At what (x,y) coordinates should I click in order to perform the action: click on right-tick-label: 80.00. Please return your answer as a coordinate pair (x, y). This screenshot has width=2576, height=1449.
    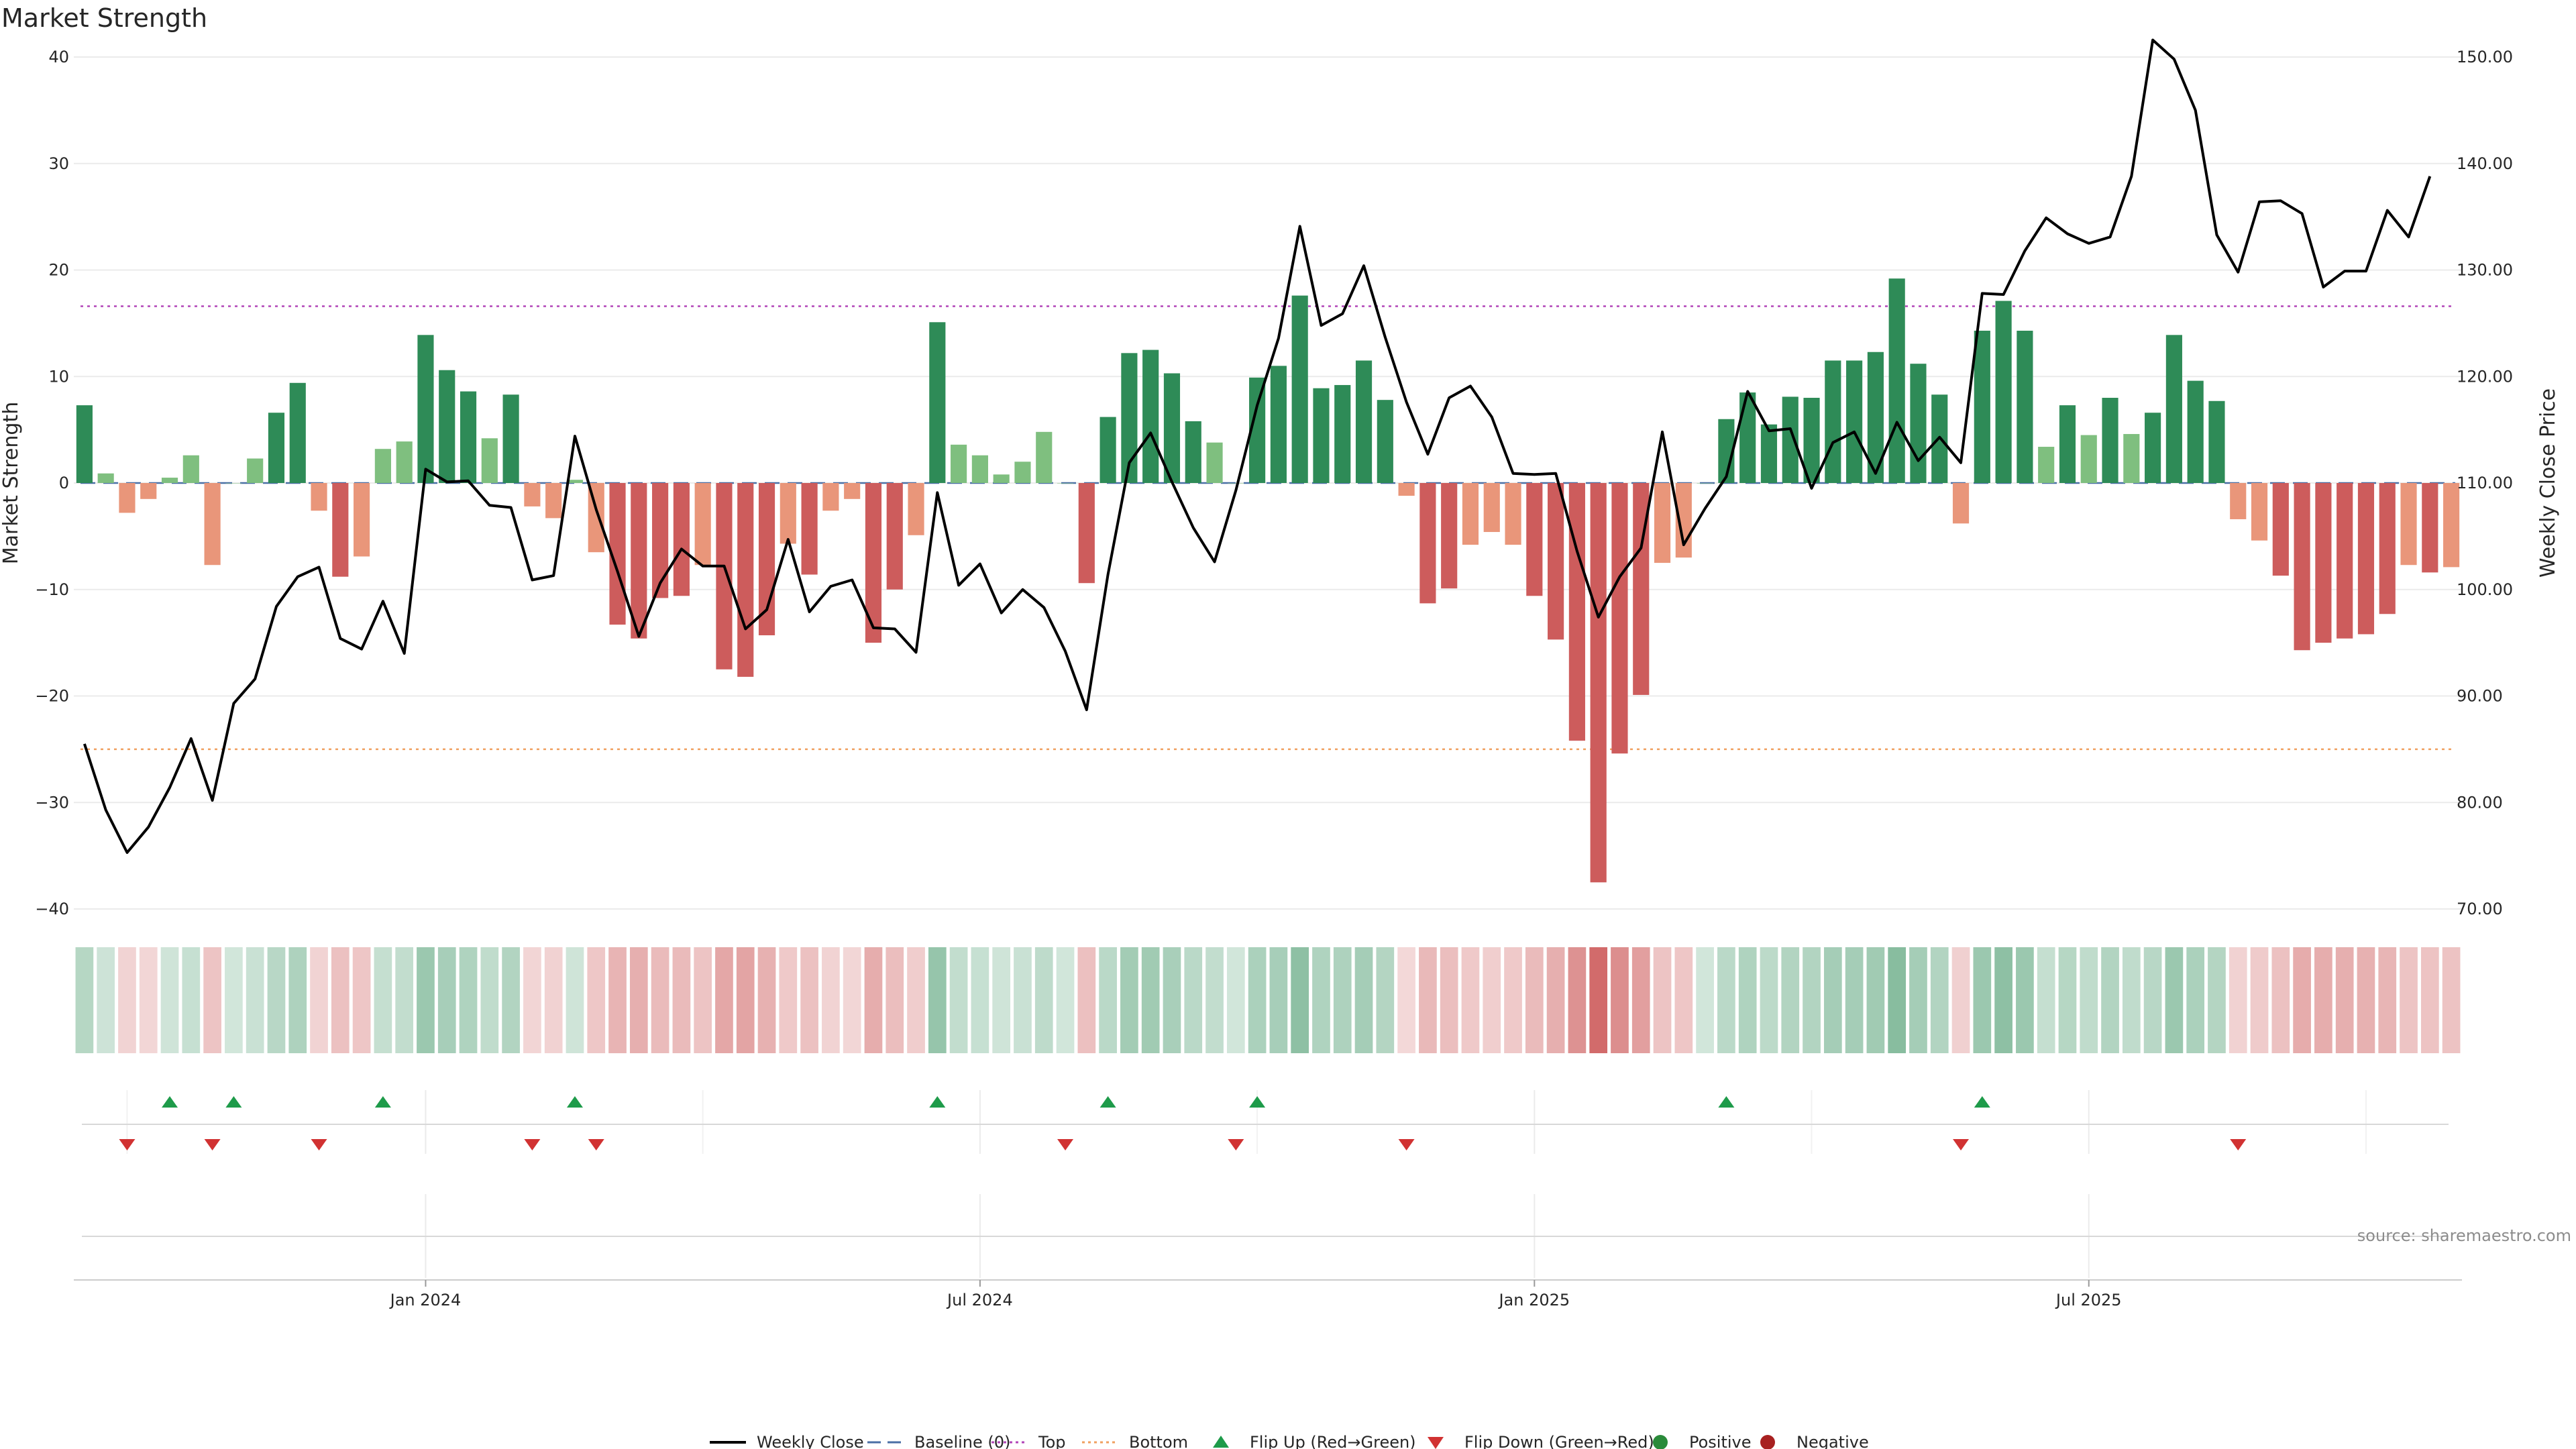
    Looking at the image, I should click on (2480, 802).